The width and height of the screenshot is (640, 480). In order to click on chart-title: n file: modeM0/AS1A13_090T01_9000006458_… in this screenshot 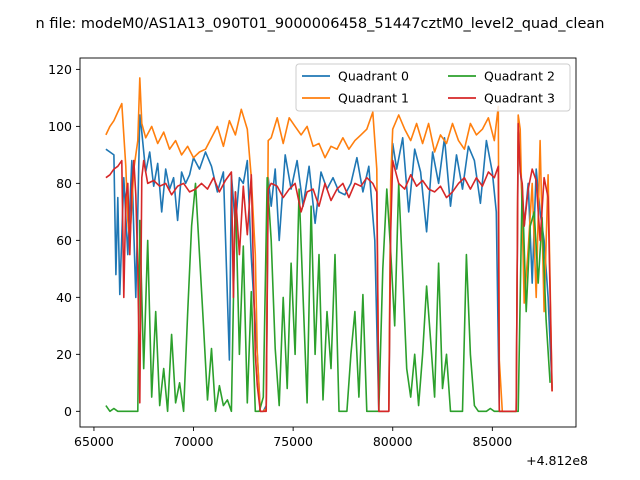, I will do `click(320, 24)`.